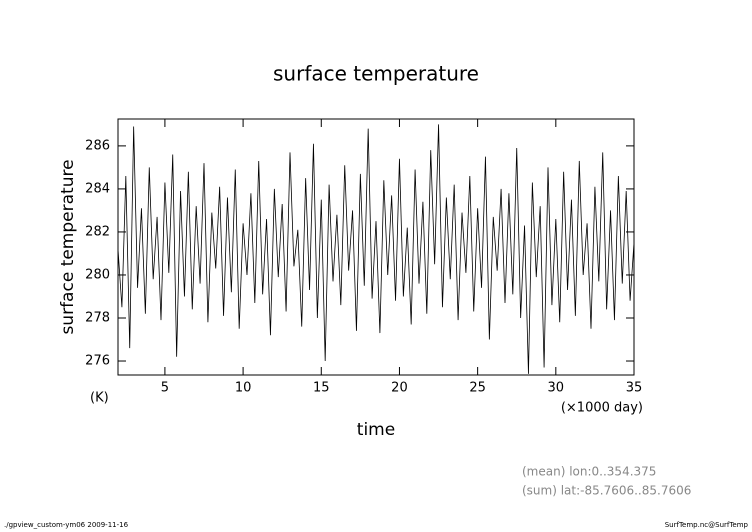 This screenshot has width=752, height=532. Describe the element at coordinates (556, 388) in the screenshot. I see `x-tick-label: 30` at that location.